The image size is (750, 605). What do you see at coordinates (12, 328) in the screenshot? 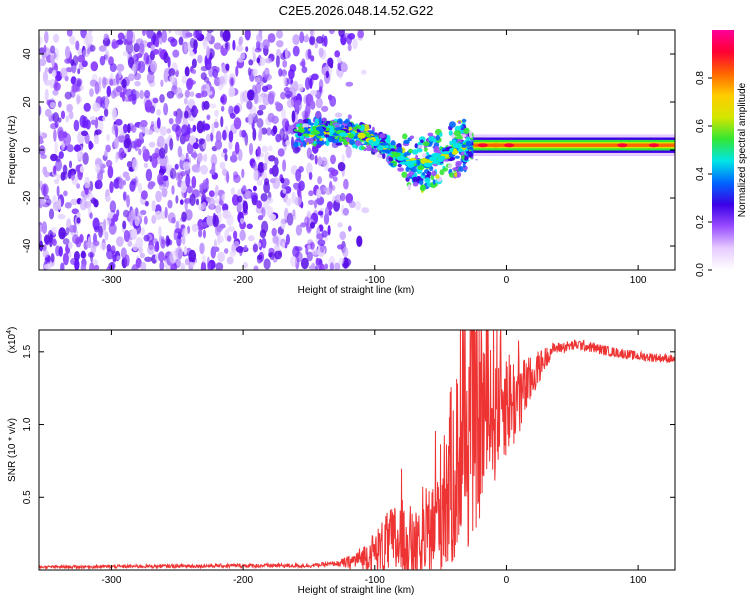
I see `snr-scale-suffix: )` at bounding box center [12, 328].